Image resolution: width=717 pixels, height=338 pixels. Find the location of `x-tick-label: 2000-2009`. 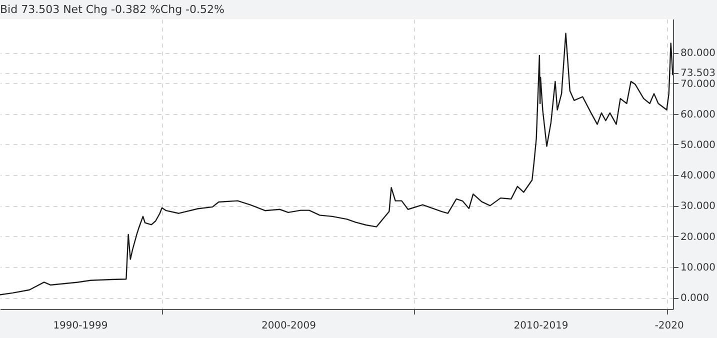

x-tick-label: 2000-2009 is located at coordinates (288, 326).